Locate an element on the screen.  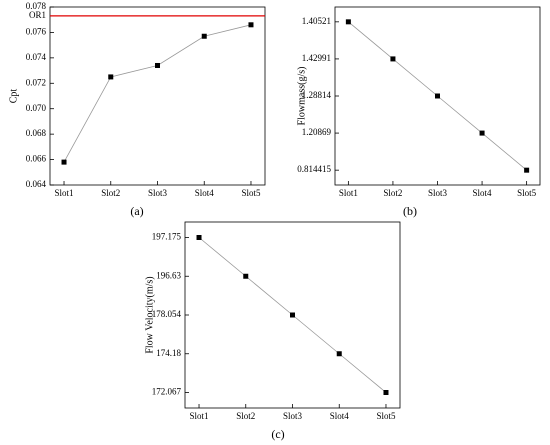
y-tick-label: OR1 is located at coordinates (37, 15).